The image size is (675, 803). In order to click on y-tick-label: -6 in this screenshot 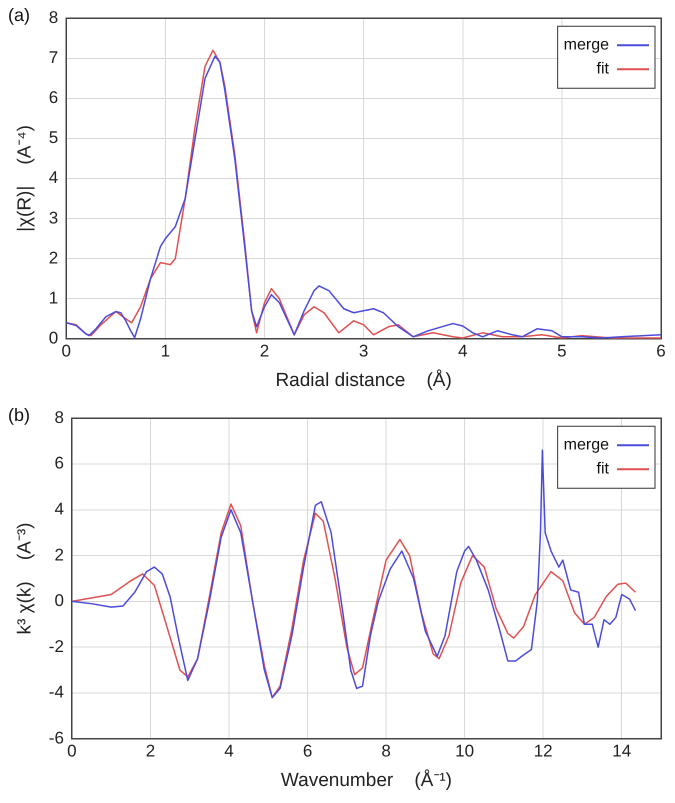, I will do `click(56, 738)`.